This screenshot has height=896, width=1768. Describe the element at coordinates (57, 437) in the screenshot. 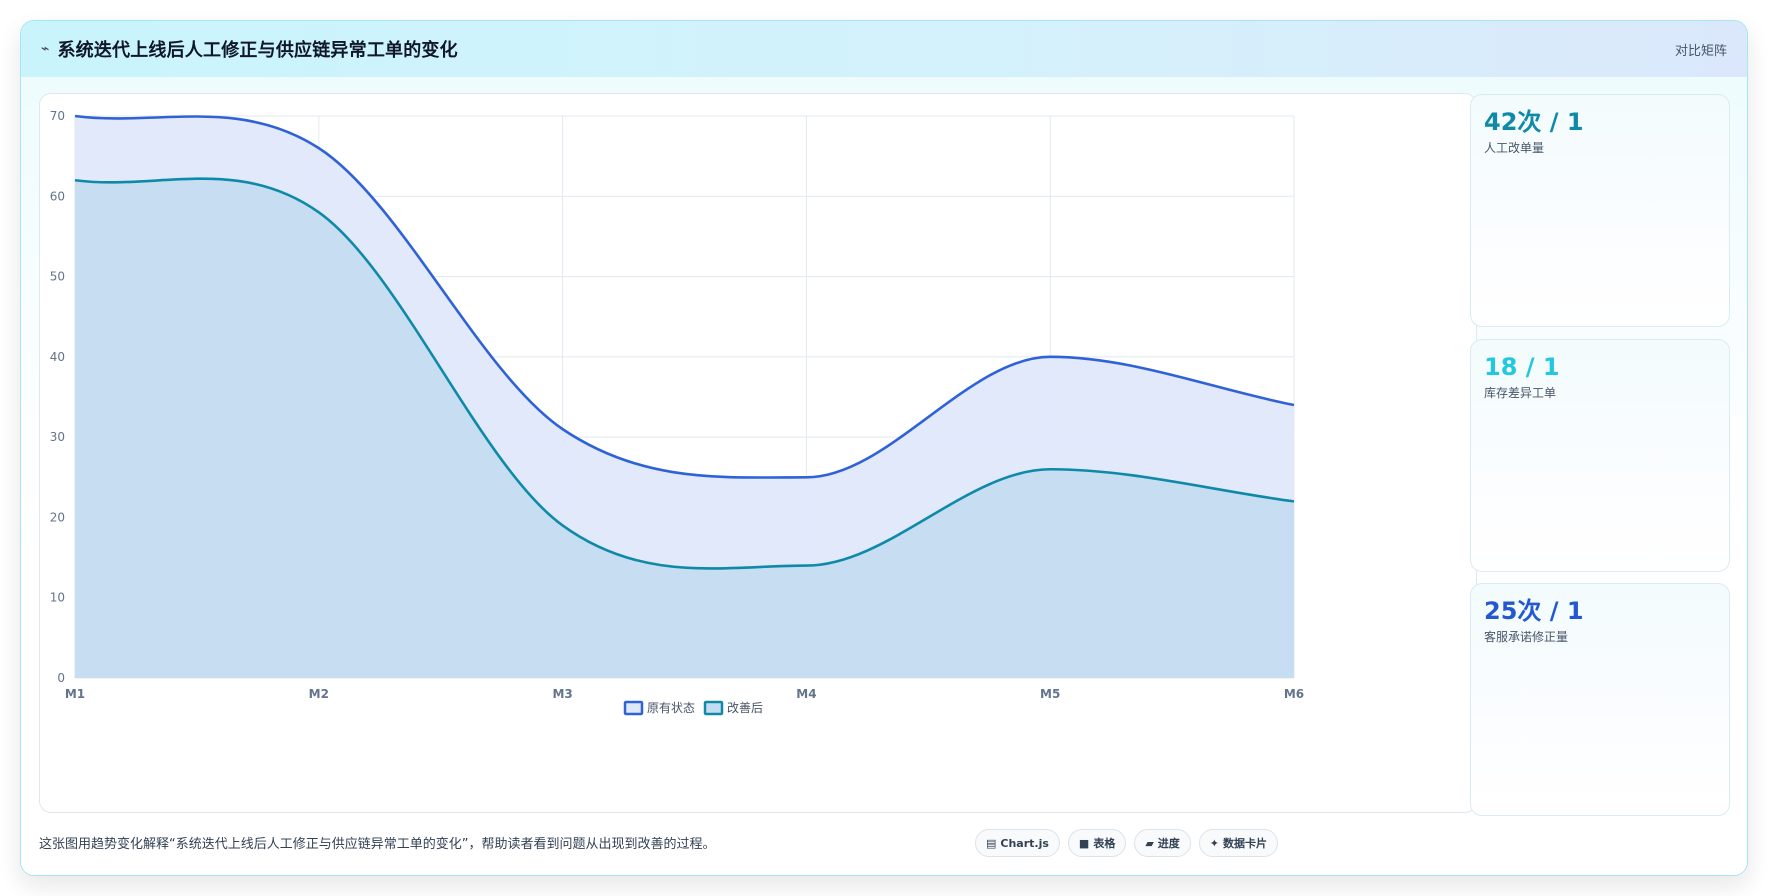

I see `y-tick-label: 30` at that location.